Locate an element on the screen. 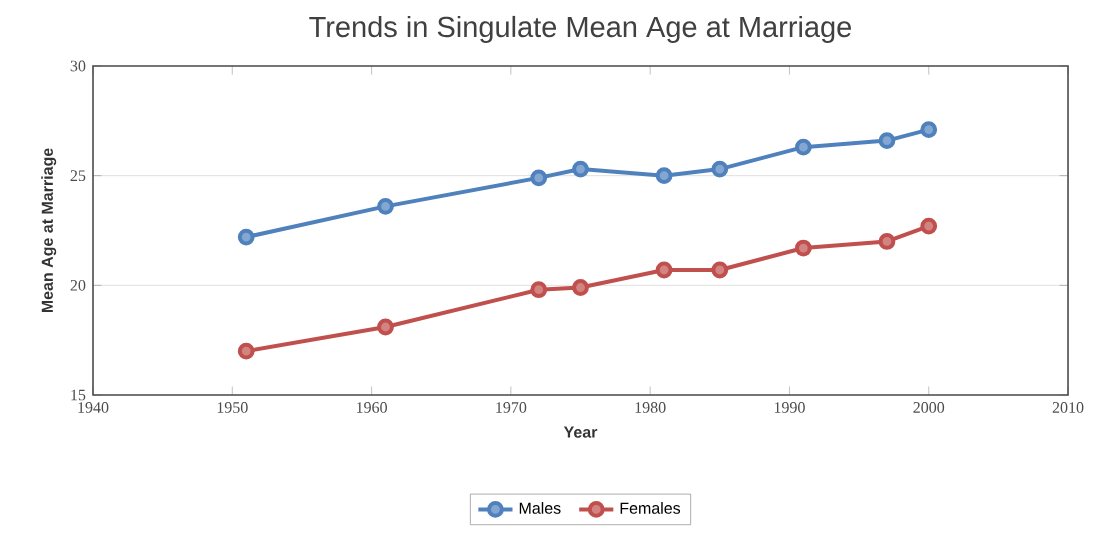 This screenshot has width=1095, height=545. y-axis-title: Mean Age at Marriage is located at coordinates (49, 230).